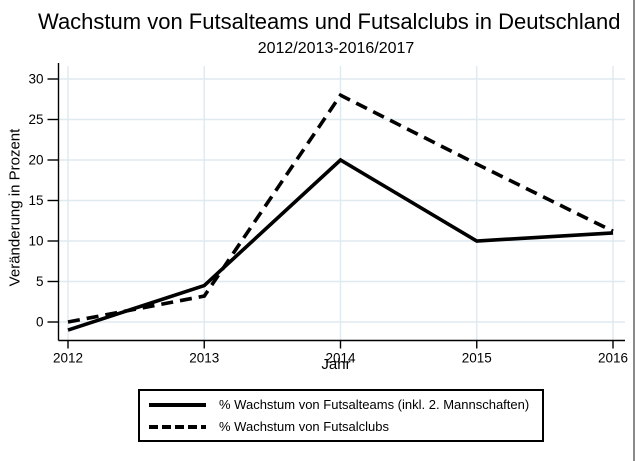  What do you see at coordinates (35, 200) in the screenshot?
I see `y-tick-label: 15` at bounding box center [35, 200].